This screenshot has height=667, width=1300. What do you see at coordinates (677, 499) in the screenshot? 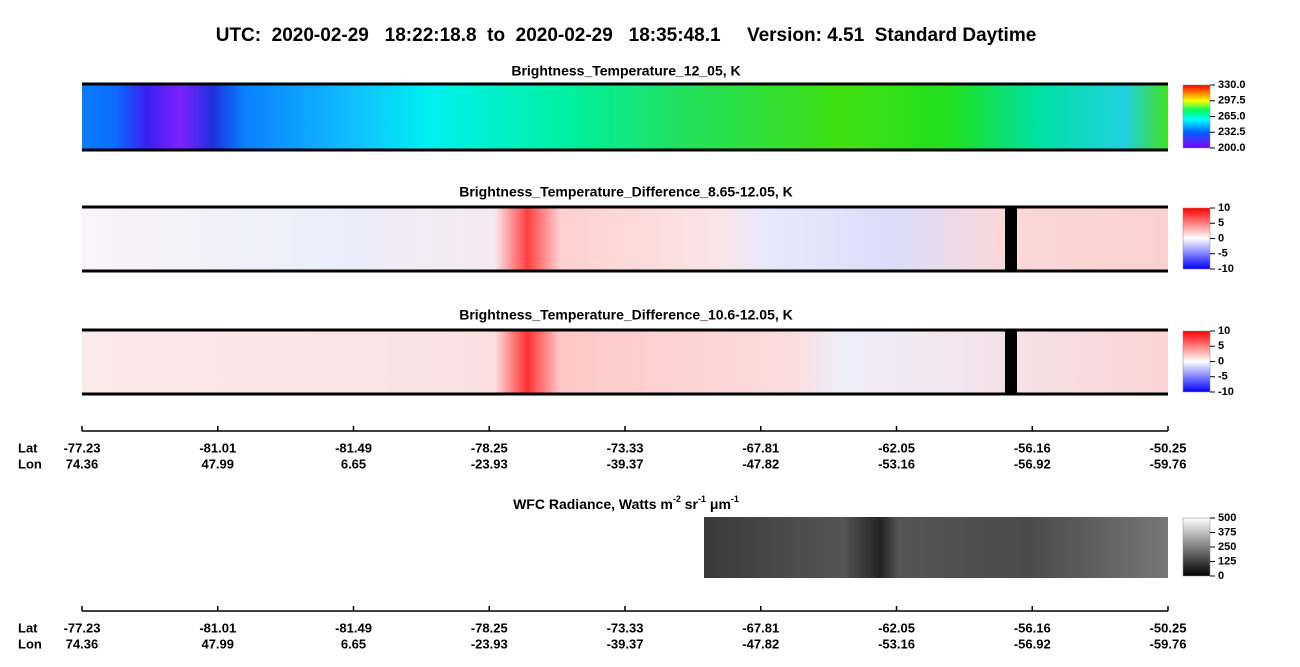
I see `superscript: -2` at bounding box center [677, 499].